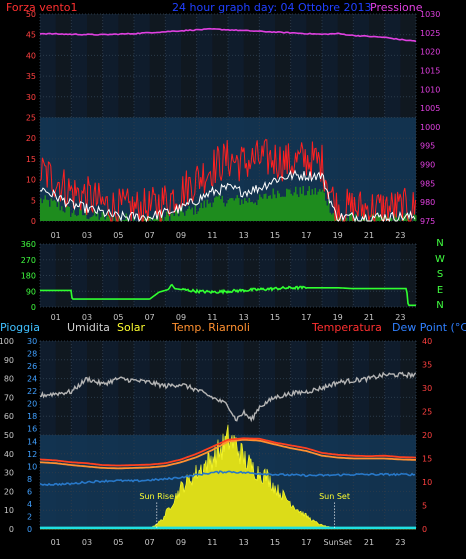 This screenshot has width=466, height=559. What do you see at coordinates (156, 496) in the screenshot?
I see `sunrise-label: Sun Rise` at bounding box center [156, 496].